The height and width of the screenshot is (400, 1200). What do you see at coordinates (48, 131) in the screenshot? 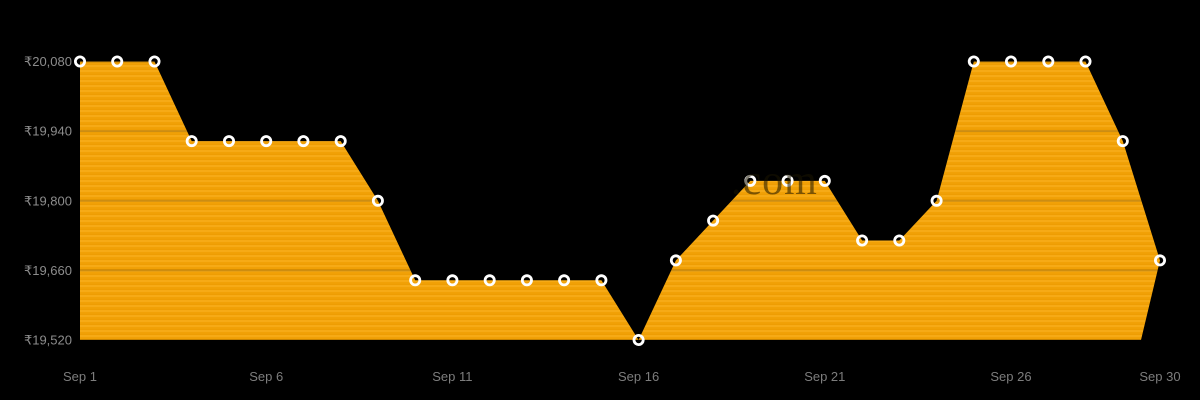
I see `y-axis-tick-label: ₹19,940` at bounding box center [48, 131].